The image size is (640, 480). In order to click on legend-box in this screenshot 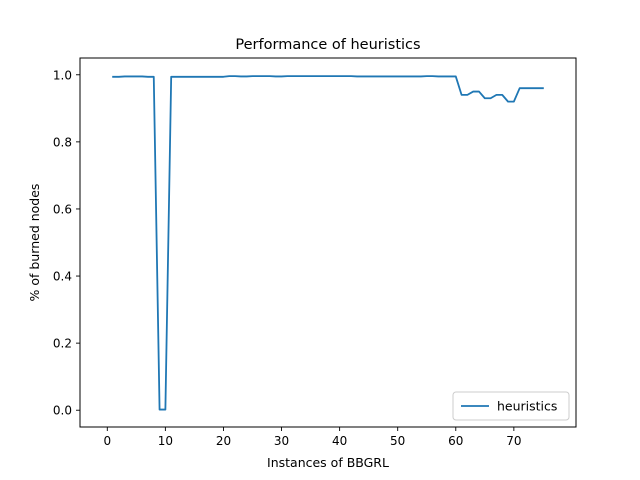, I will do `click(511, 406)`.